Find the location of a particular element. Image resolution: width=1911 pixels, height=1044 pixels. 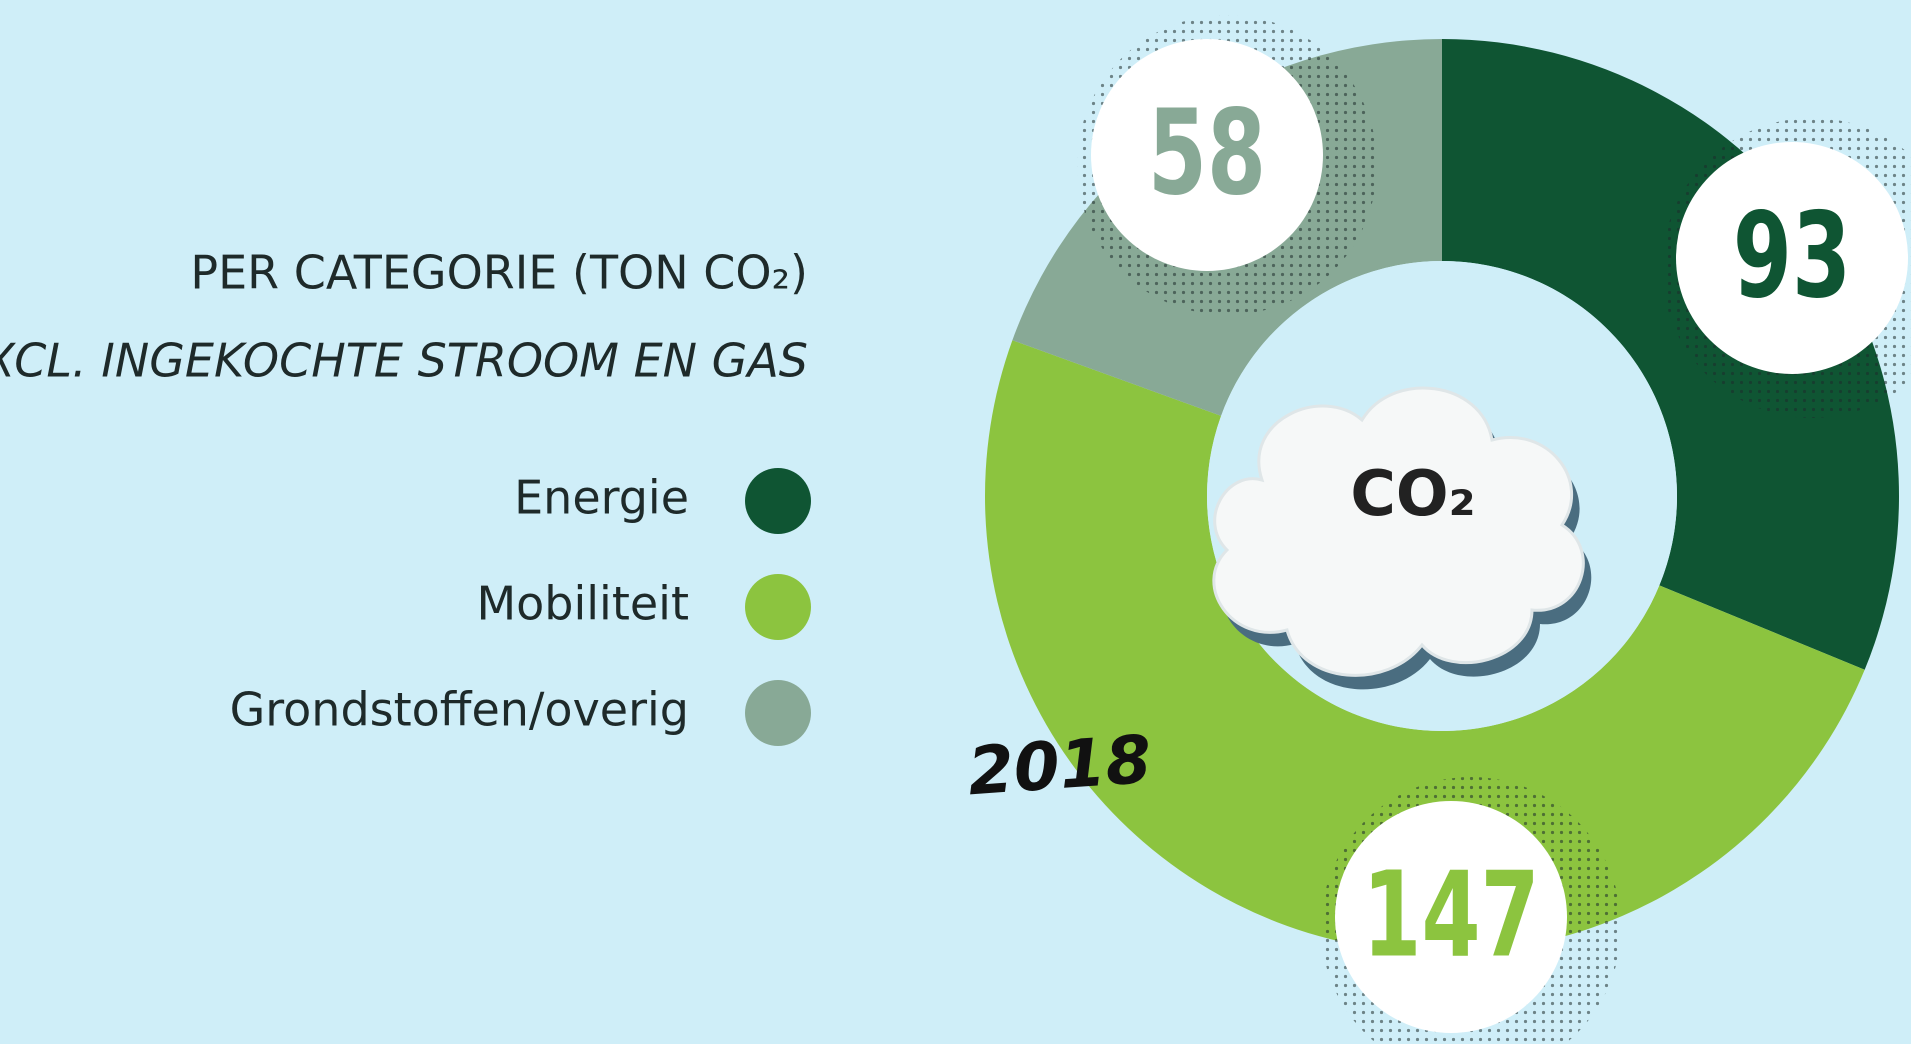

value-label: 147 is located at coordinates (1450, 916).